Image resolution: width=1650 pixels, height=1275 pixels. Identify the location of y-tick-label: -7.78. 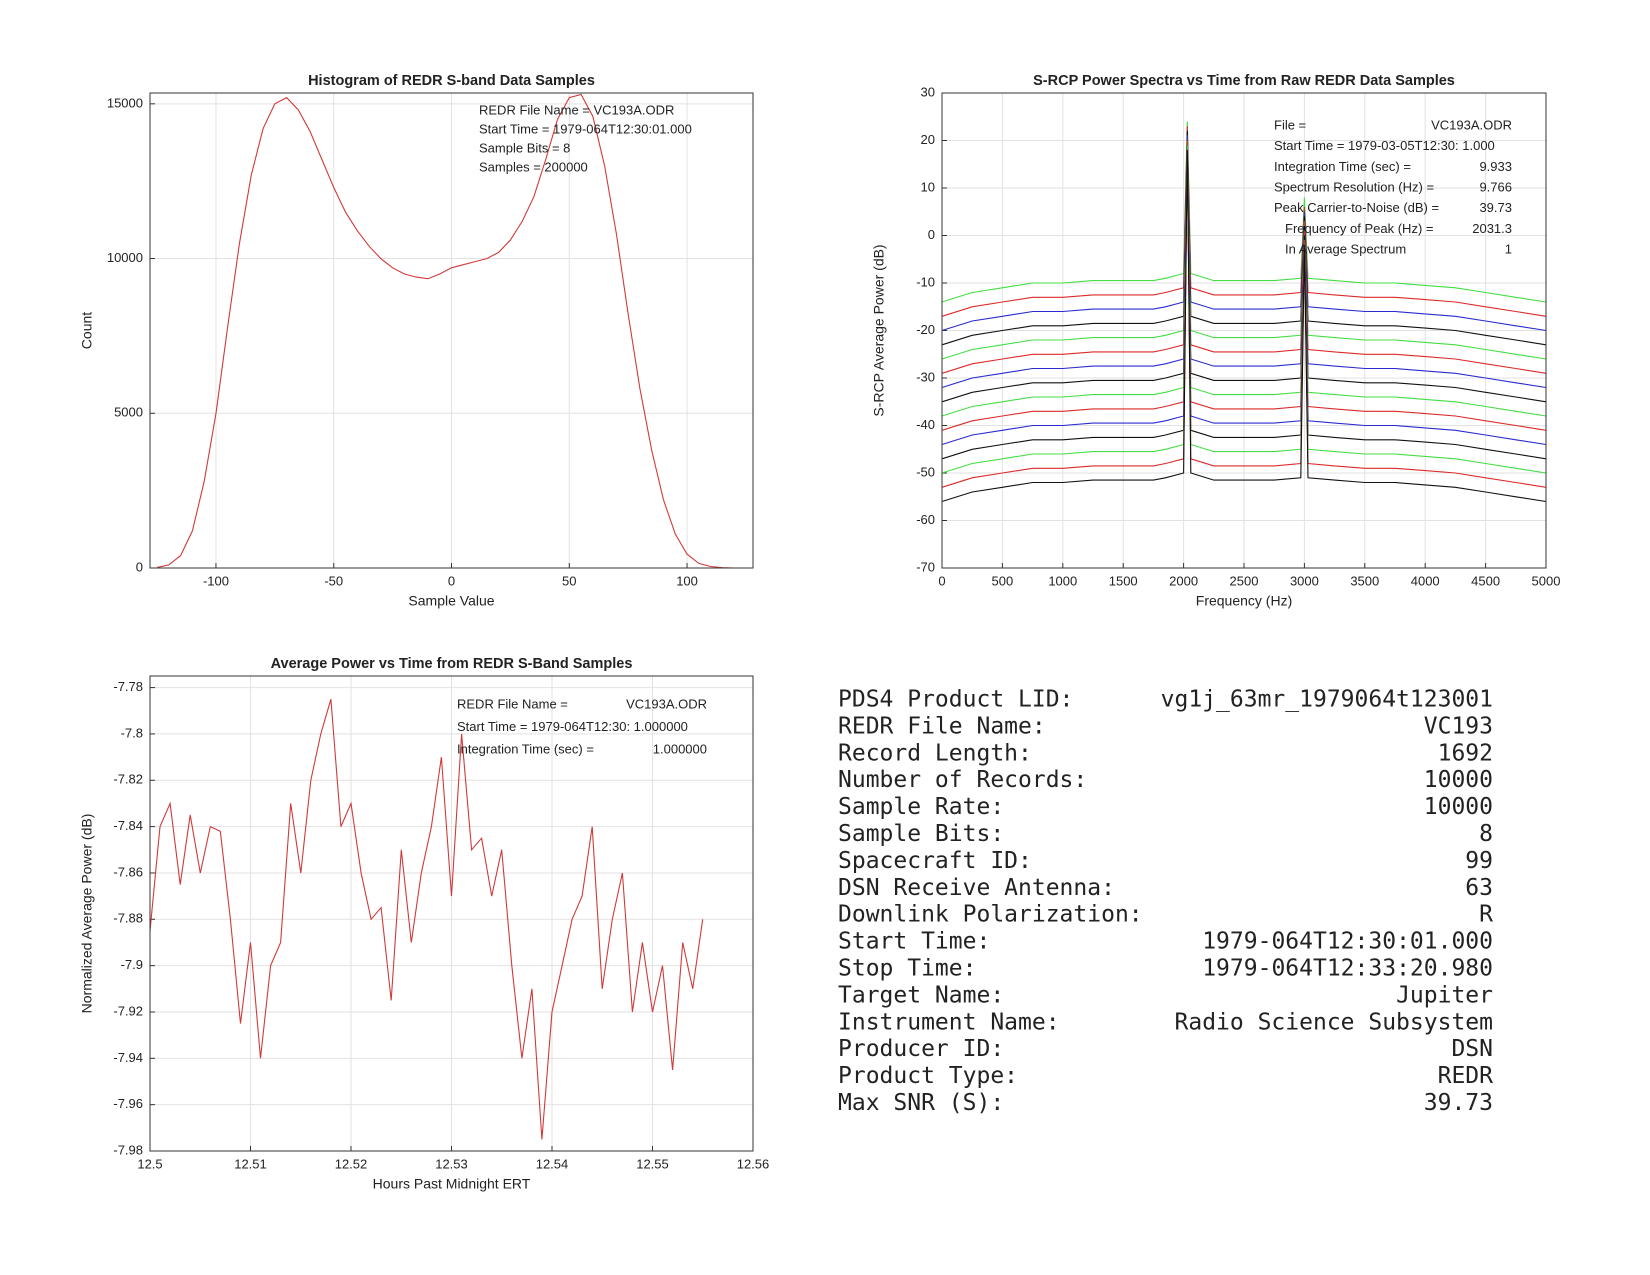
(128, 686).